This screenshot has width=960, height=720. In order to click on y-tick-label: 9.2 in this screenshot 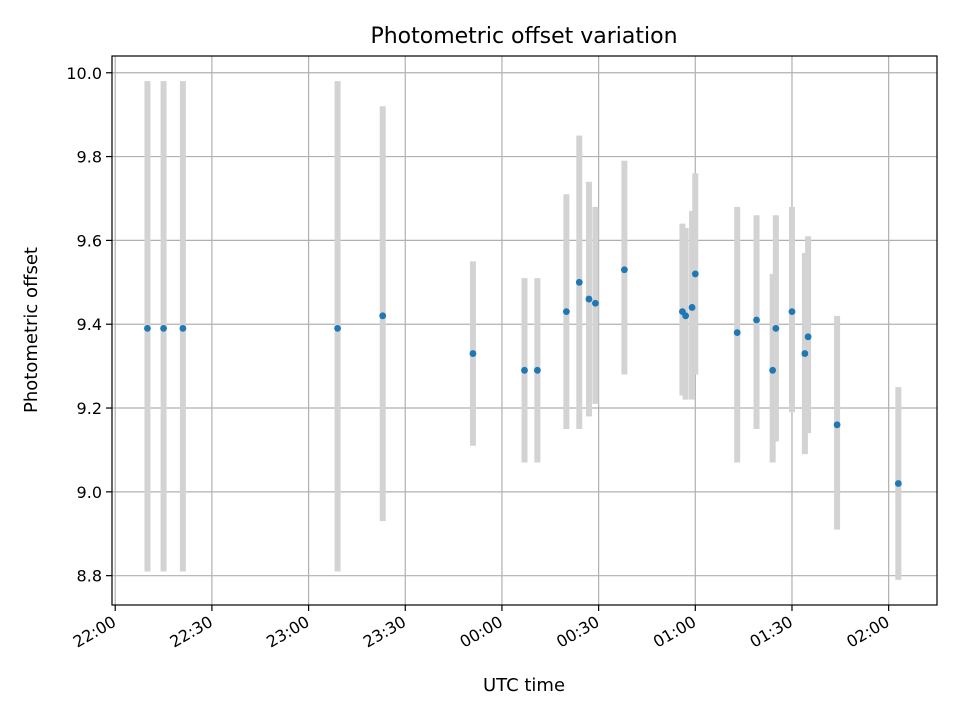, I will do `click(89, 408)`.